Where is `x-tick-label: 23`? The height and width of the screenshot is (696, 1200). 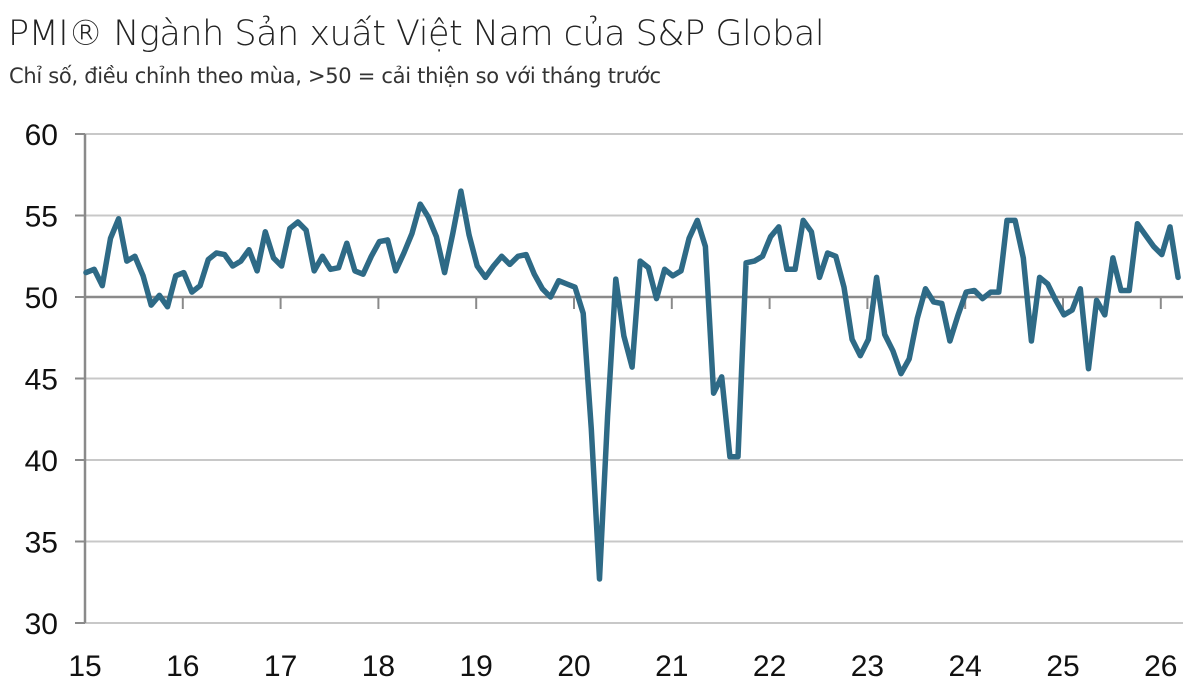
x-tick-label: 23 is located at coordinates (867, 666).